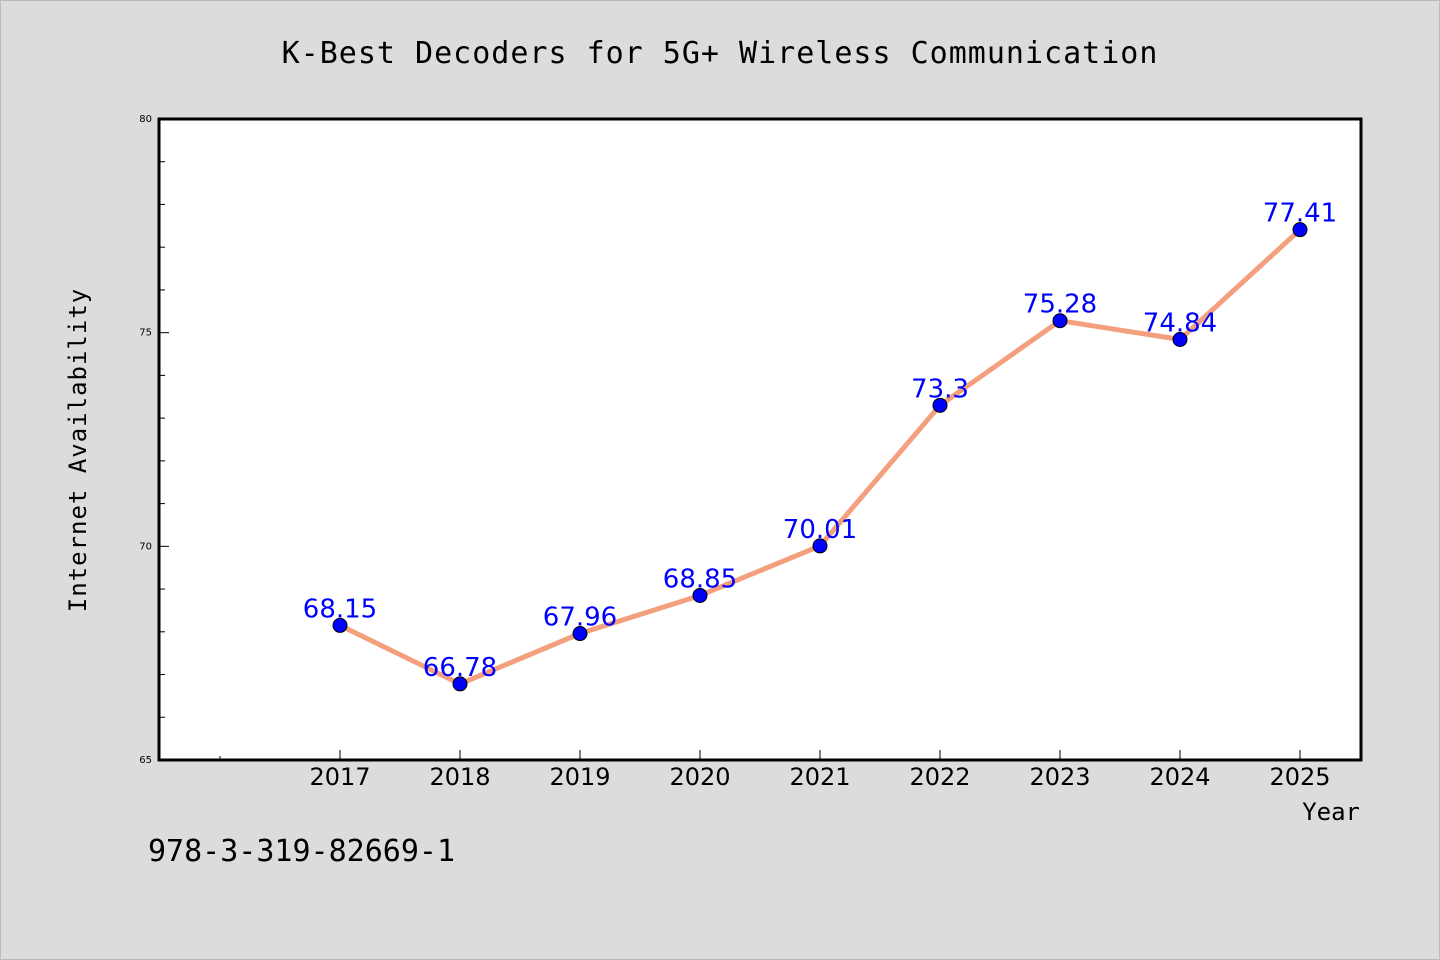  What do you see at coordinates (145, 760) in the screenshot?
I see `y-tick-label: 65` at bounding box center [145, 760].